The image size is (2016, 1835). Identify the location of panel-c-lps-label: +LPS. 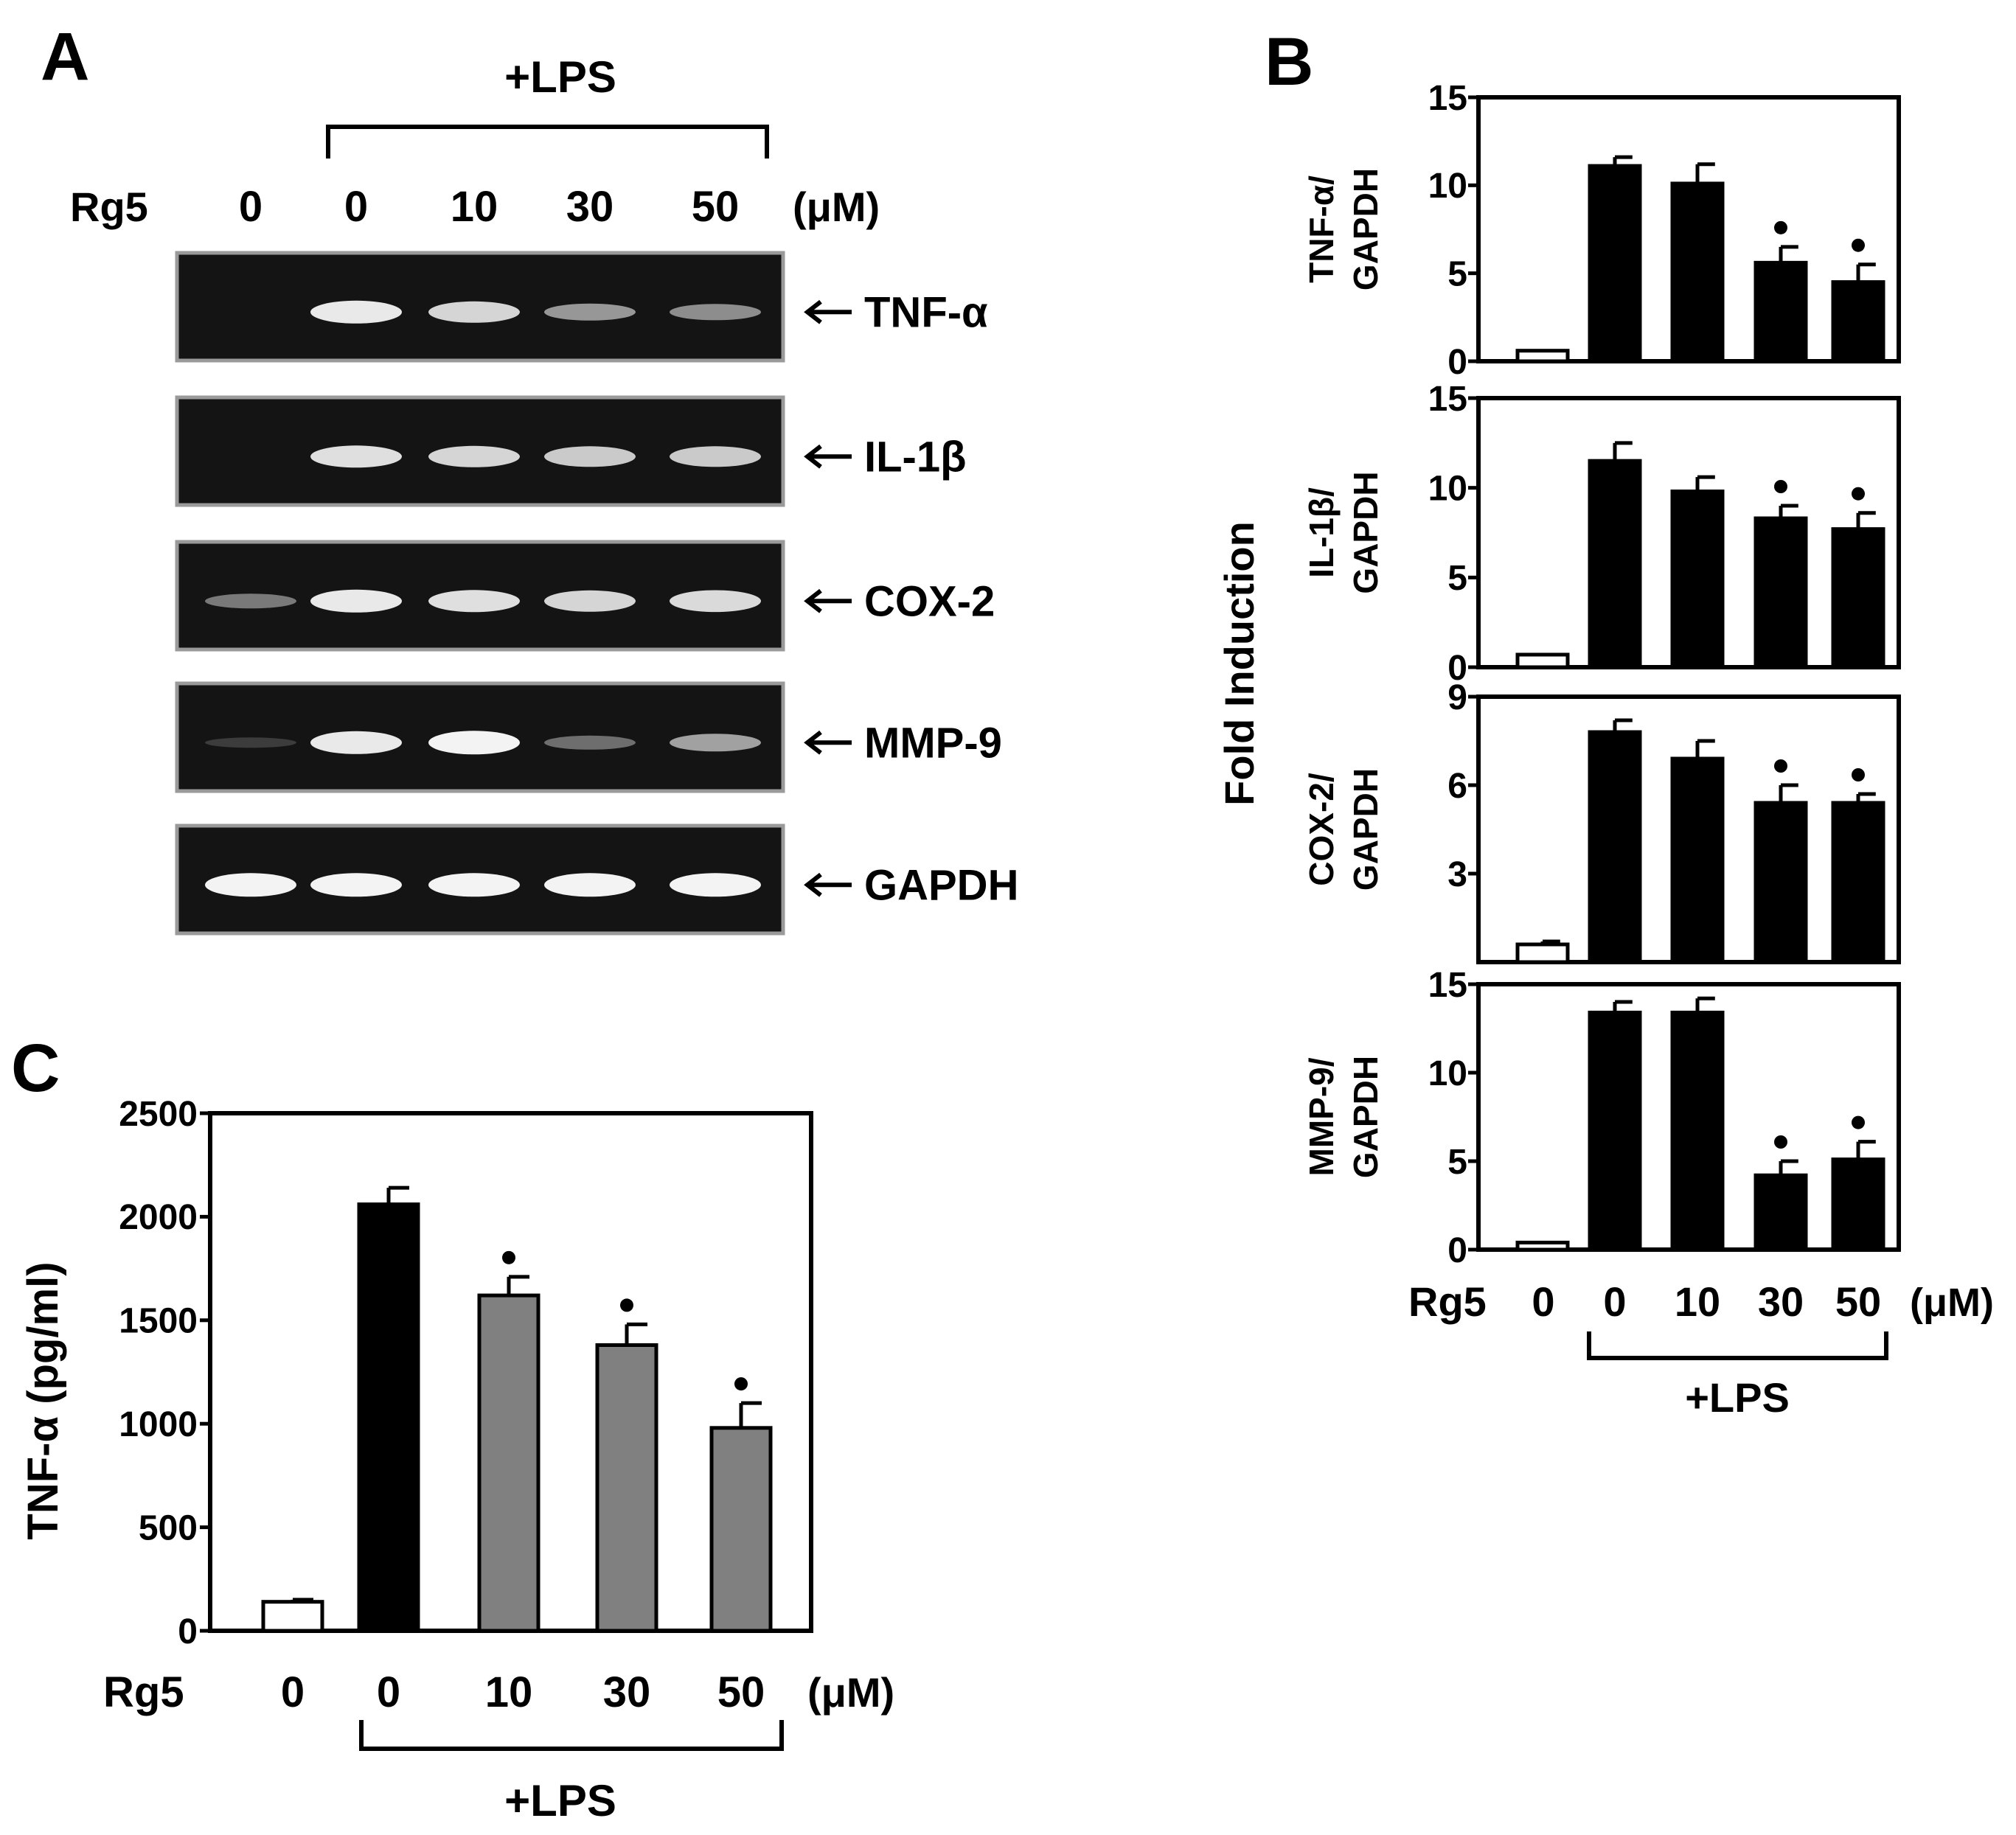
(560, 1800).